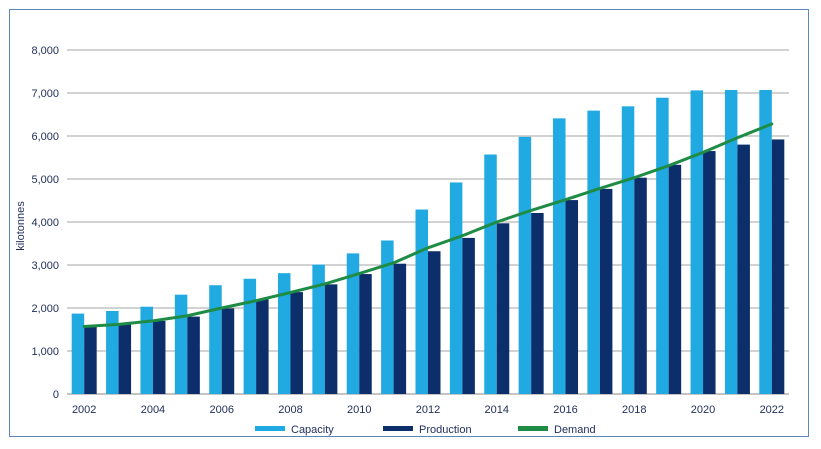 The width and height of the screenshot is (821, 449). I want to click on y-tick-label: 4,000, so click(45, 223).